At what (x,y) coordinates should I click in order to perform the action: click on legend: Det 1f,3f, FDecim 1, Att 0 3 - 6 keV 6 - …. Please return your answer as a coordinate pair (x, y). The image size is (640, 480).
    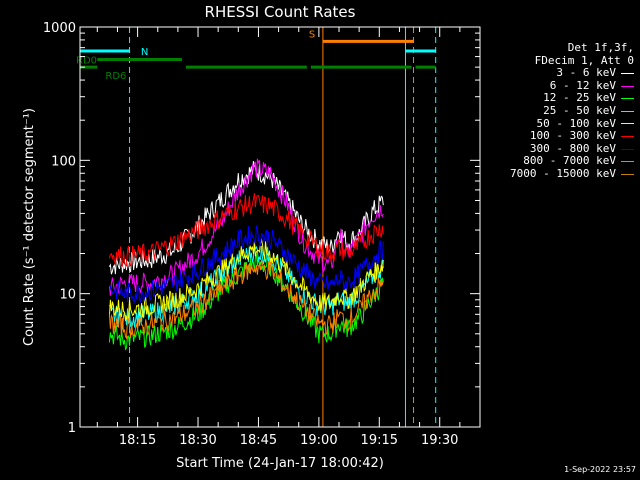
    Looking at the image, I should click on (559, 111).